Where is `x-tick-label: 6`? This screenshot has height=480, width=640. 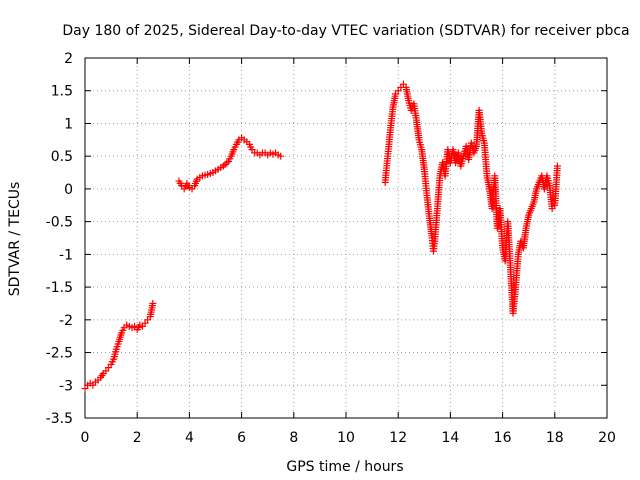
x-tick-label: 6 is located at coordinates (241, 438).